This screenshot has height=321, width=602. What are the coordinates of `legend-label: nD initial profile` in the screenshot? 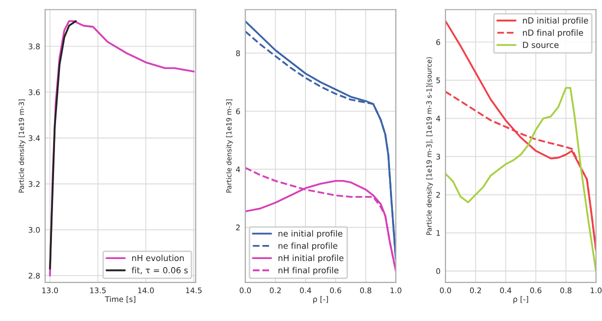 It's located at (555, 21).